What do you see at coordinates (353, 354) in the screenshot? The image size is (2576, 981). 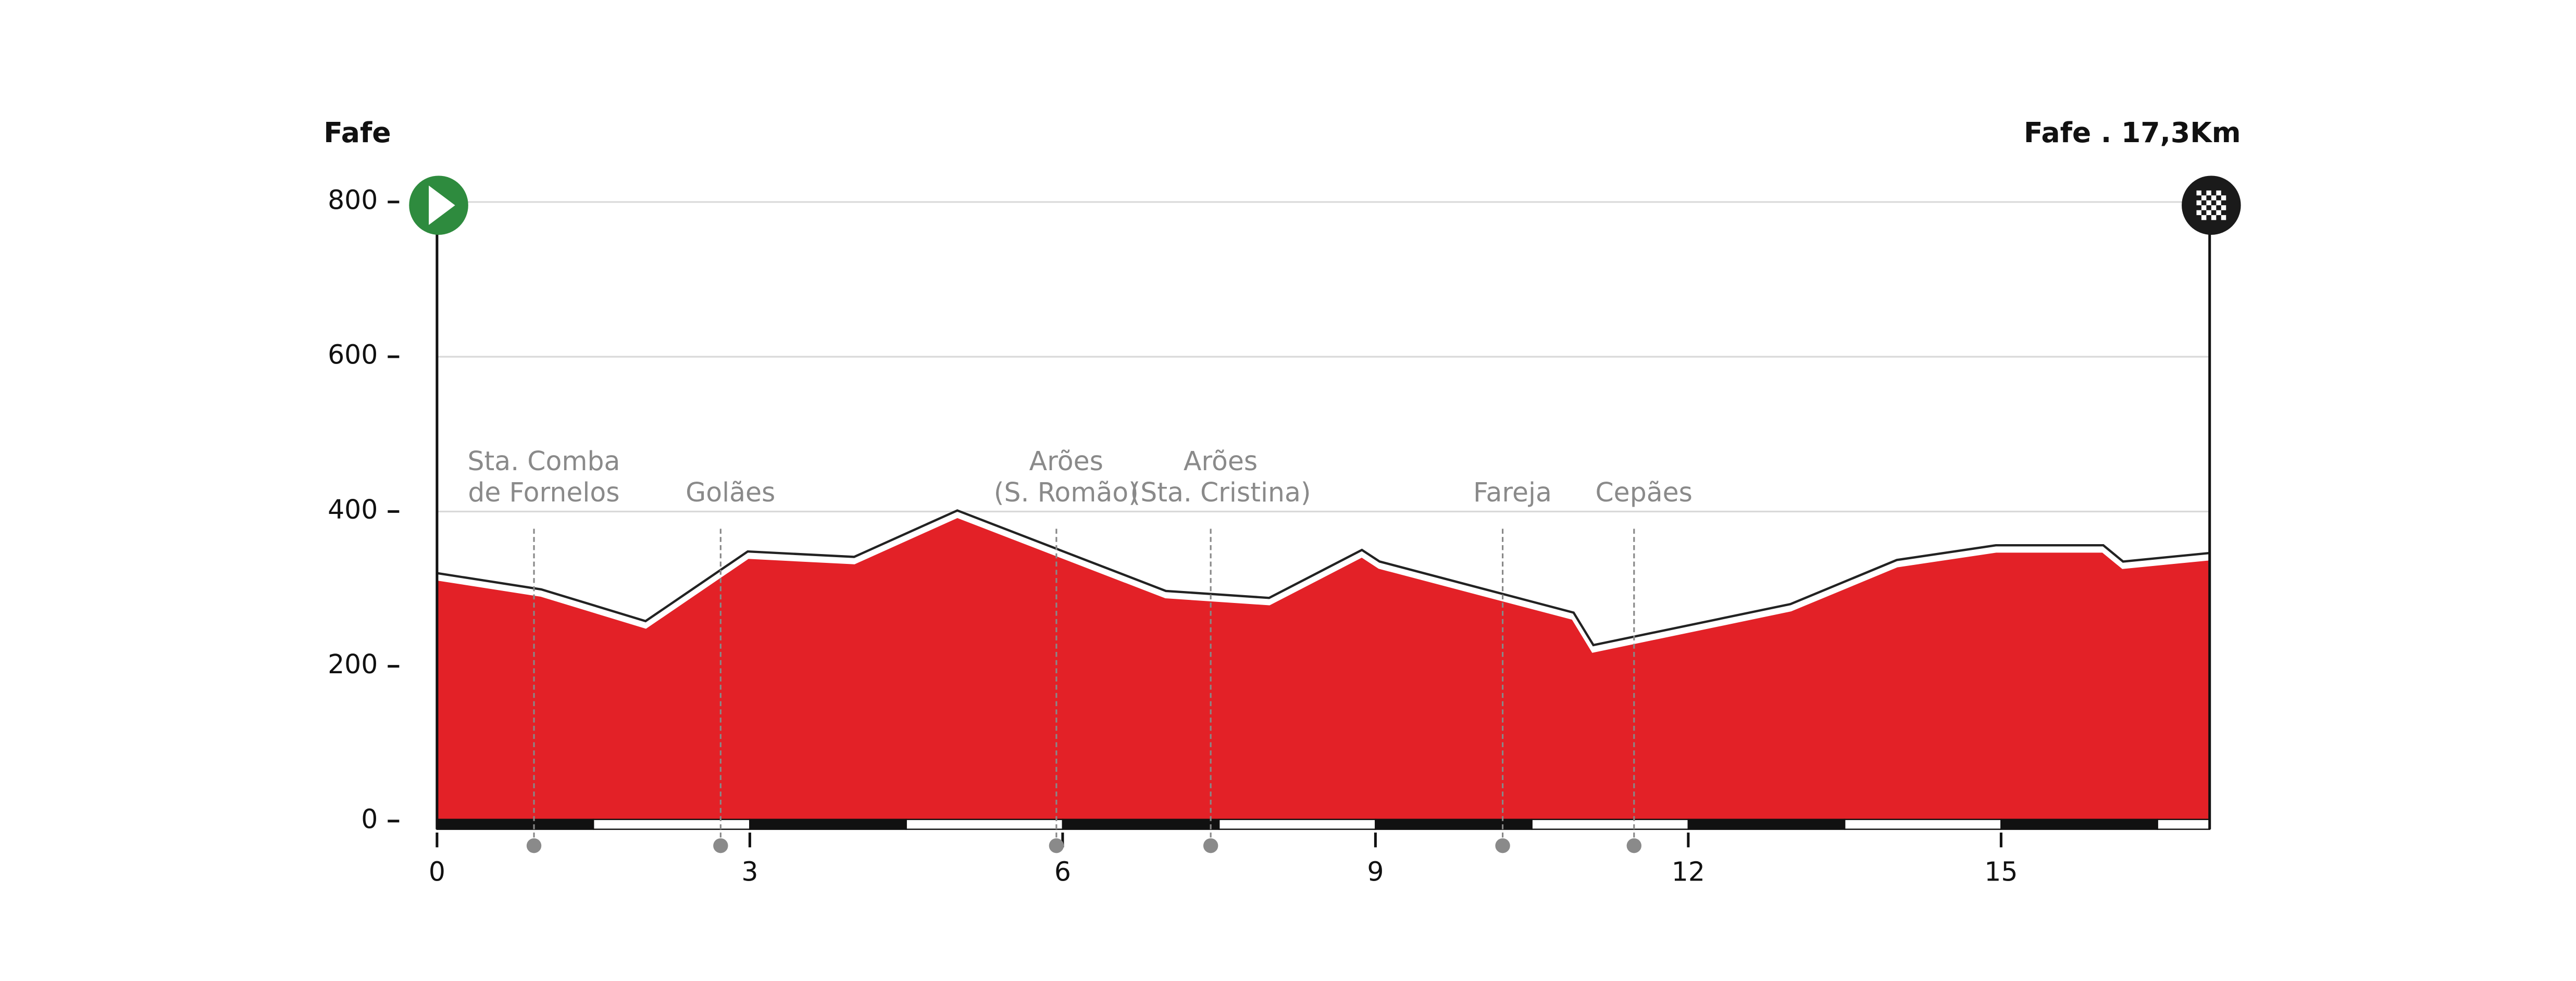 I see `y-tick-label: 600` at bounding box center [353, 354].